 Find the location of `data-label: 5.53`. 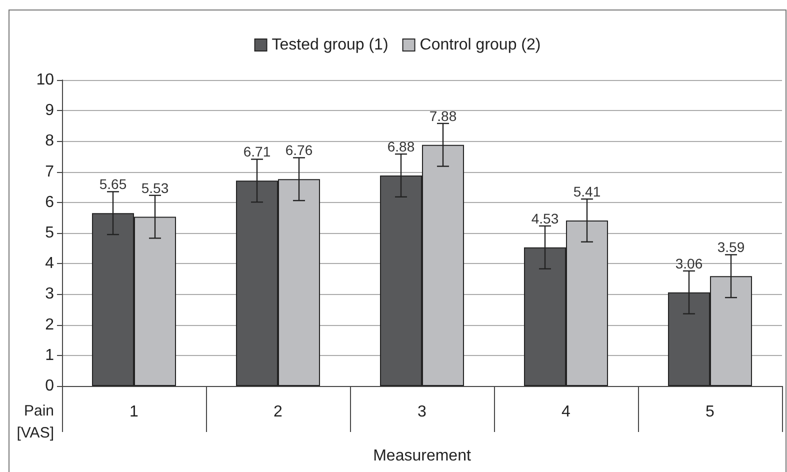

data-label: 5.53 is located at coordinates (155, 188).